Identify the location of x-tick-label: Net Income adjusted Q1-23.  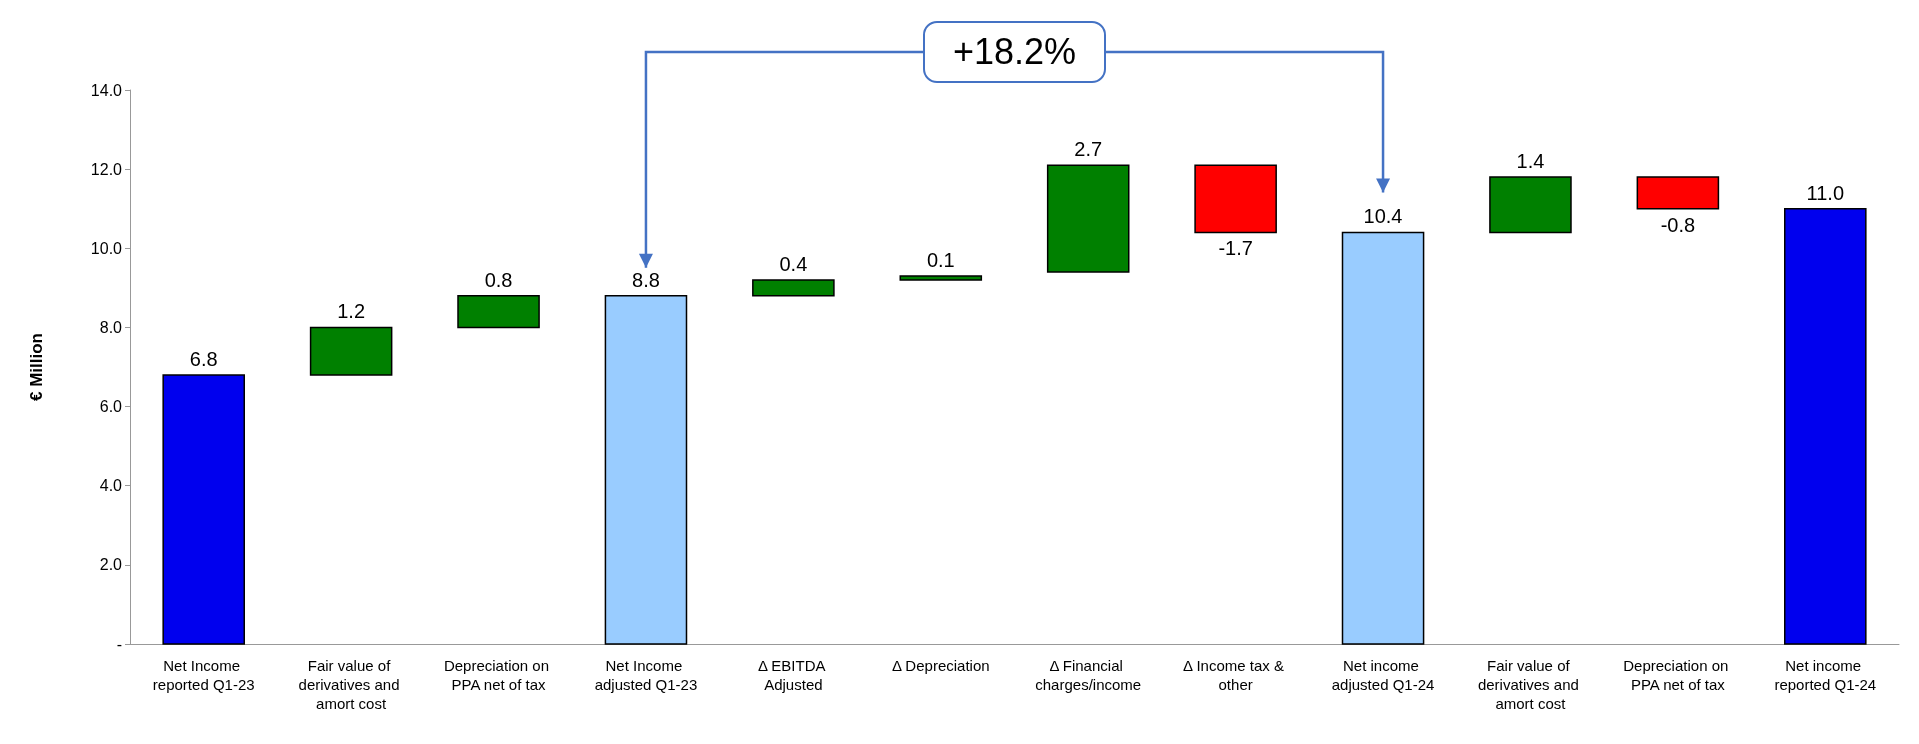
(646, 675).